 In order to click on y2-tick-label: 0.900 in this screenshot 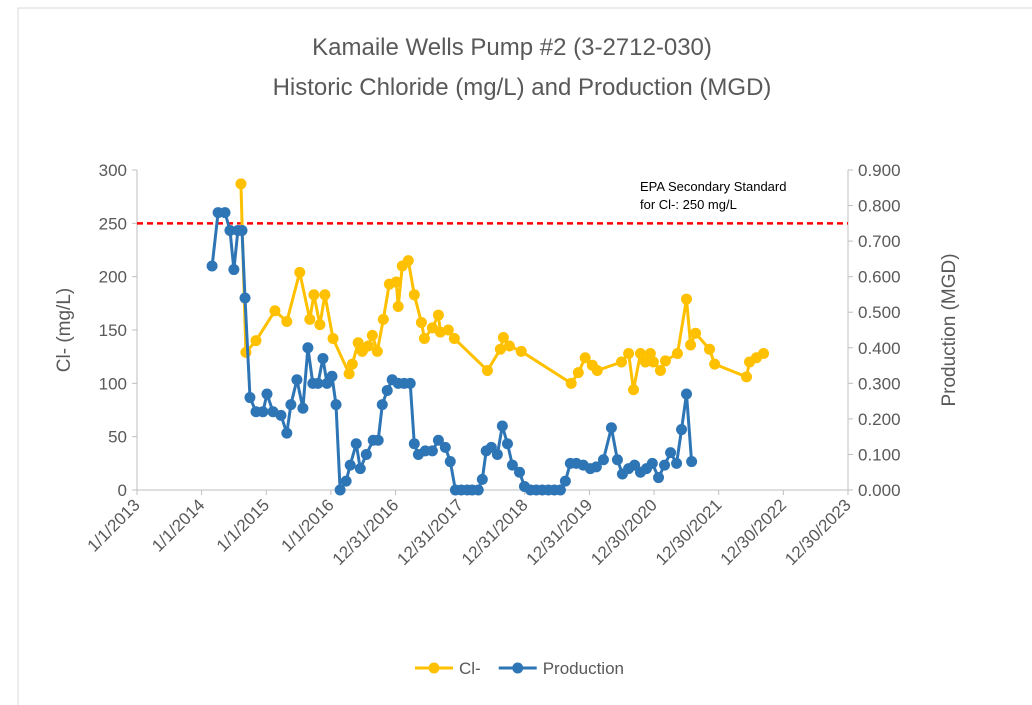, I will do `click(879, 170)`.